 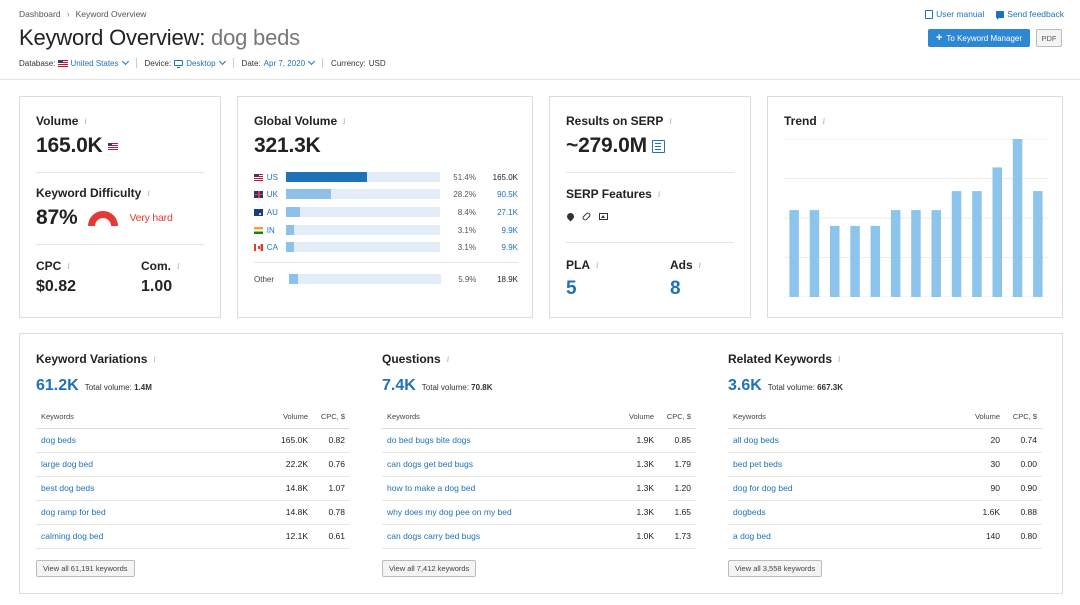 I want to click on keyword-link: calming dog bed, so click(x=142, y=536).